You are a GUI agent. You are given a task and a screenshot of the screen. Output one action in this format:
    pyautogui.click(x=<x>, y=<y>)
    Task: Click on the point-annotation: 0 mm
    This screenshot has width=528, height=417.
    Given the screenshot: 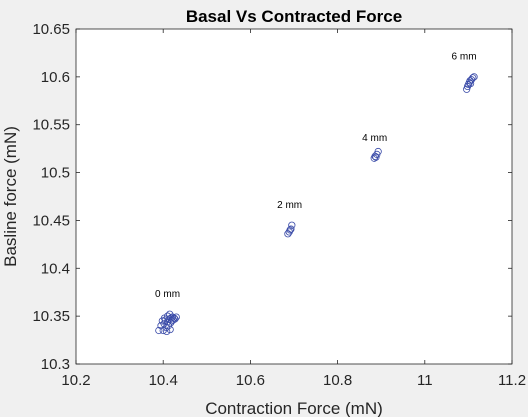 What is the action you would take?
    pyautogui.click(x=167, y=294)
    